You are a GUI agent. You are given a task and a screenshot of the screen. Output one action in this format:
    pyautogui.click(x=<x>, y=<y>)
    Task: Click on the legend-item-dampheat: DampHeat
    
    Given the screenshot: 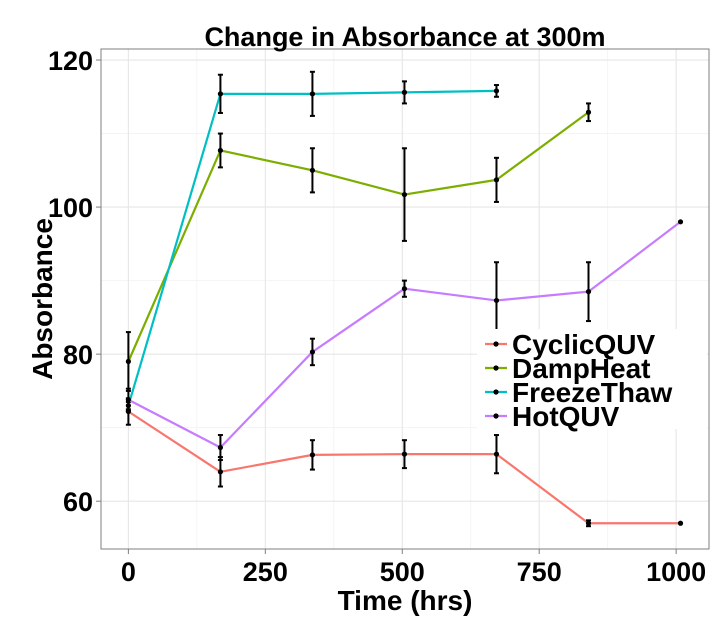 What is the action you would take?
    pyautogui.click(x=567, y=368)
    